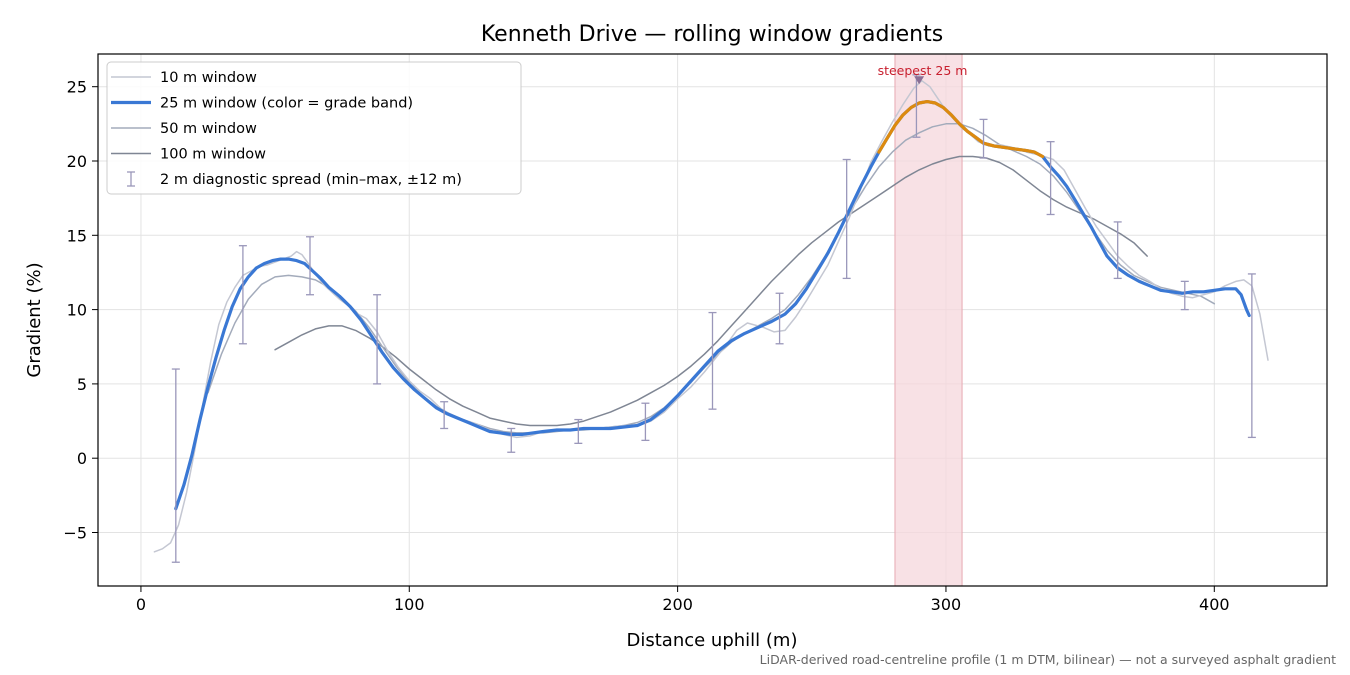 The width and height of the screenshot is (1350, 675). Describe the element at coordinates (409, 604) in the screenshot. I see `x-tick-label: 100` at that location.